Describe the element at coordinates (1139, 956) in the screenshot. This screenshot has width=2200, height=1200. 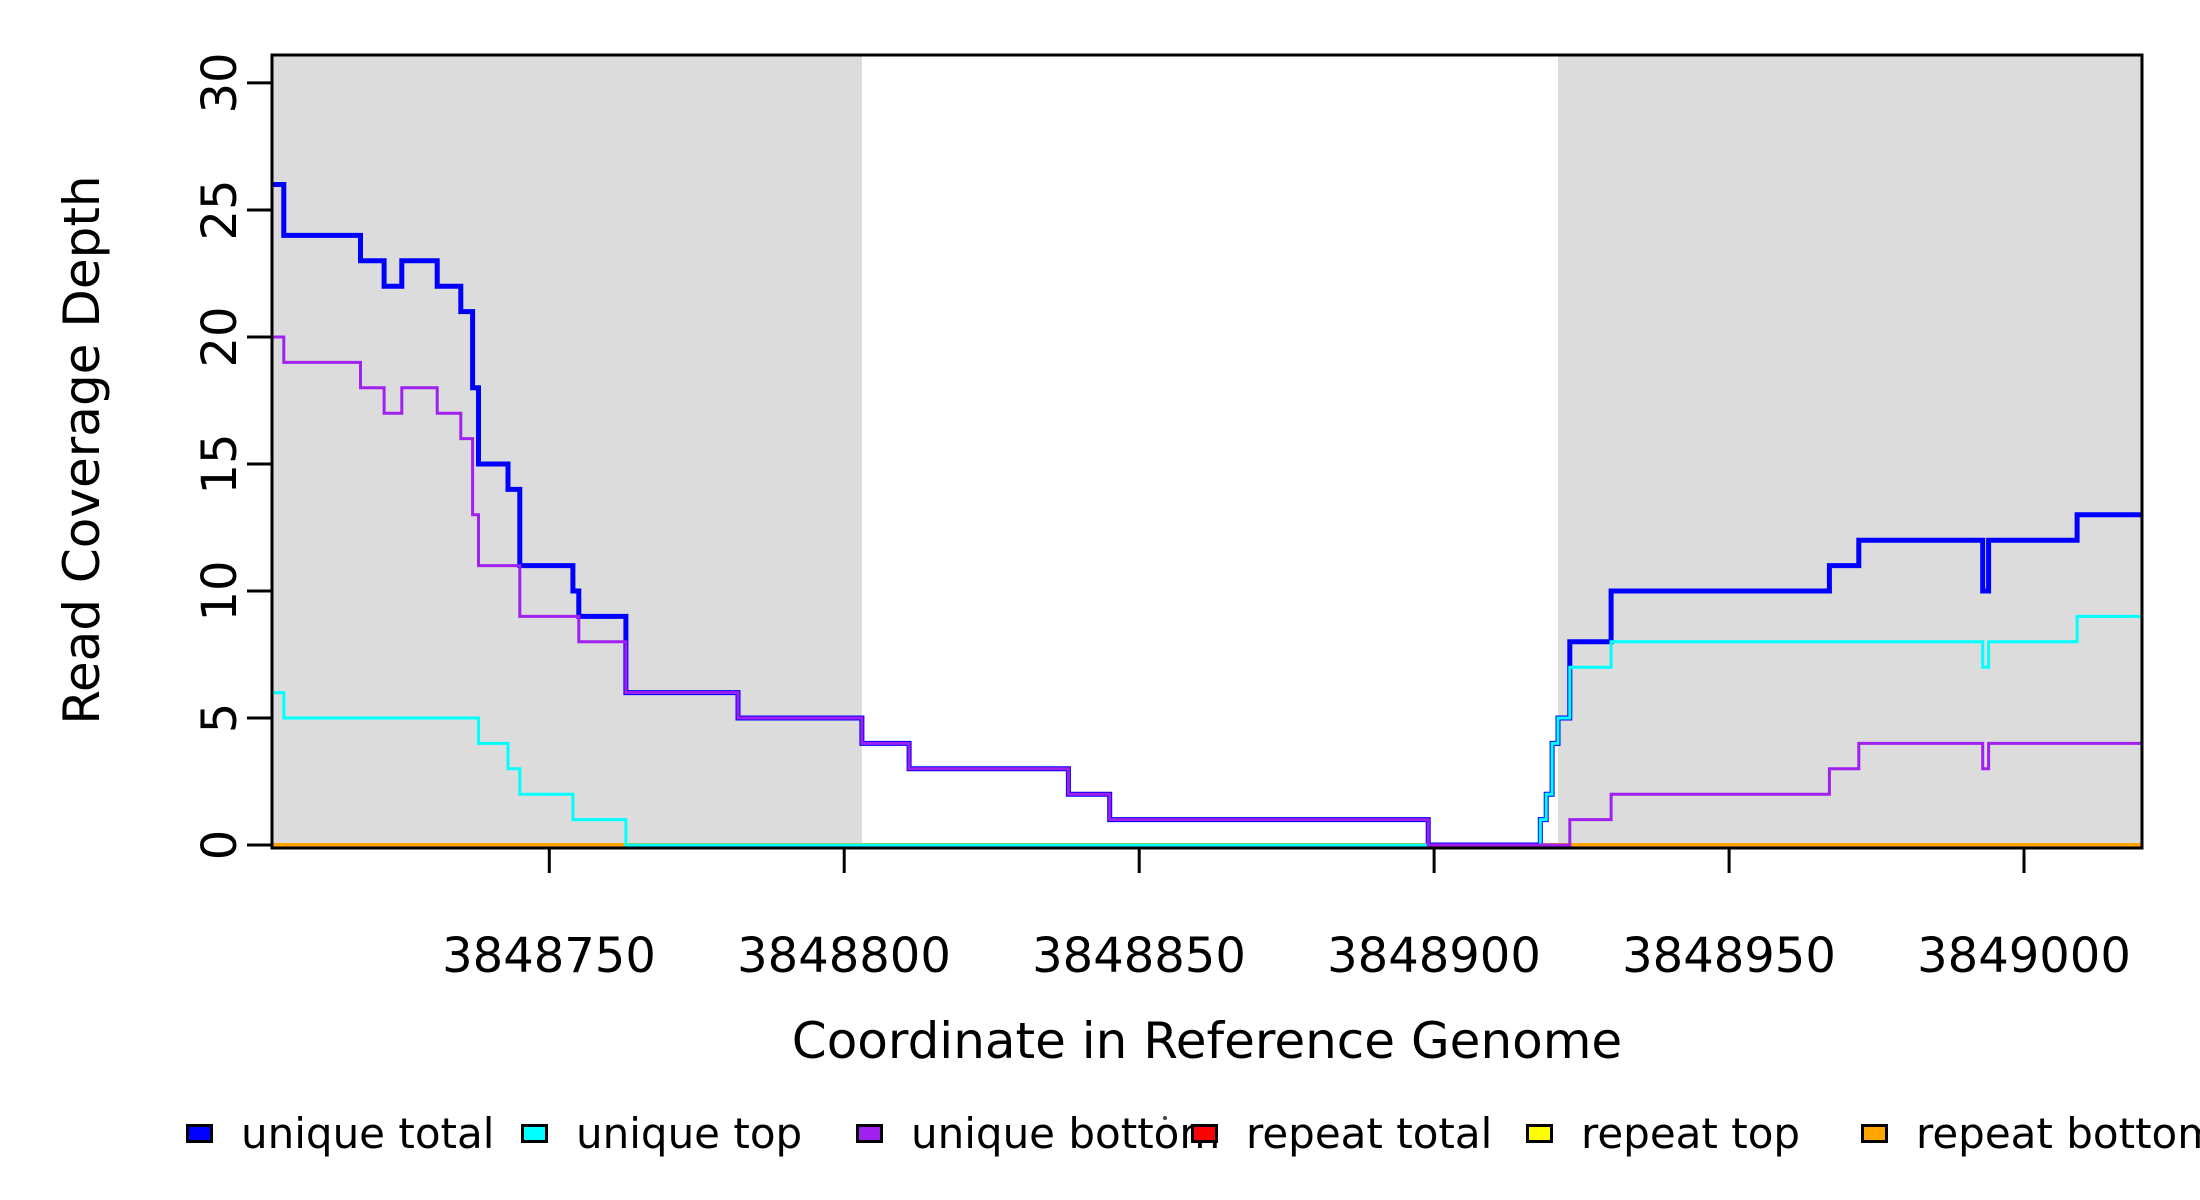
I see `x-tick-label: 3848850` at that location.